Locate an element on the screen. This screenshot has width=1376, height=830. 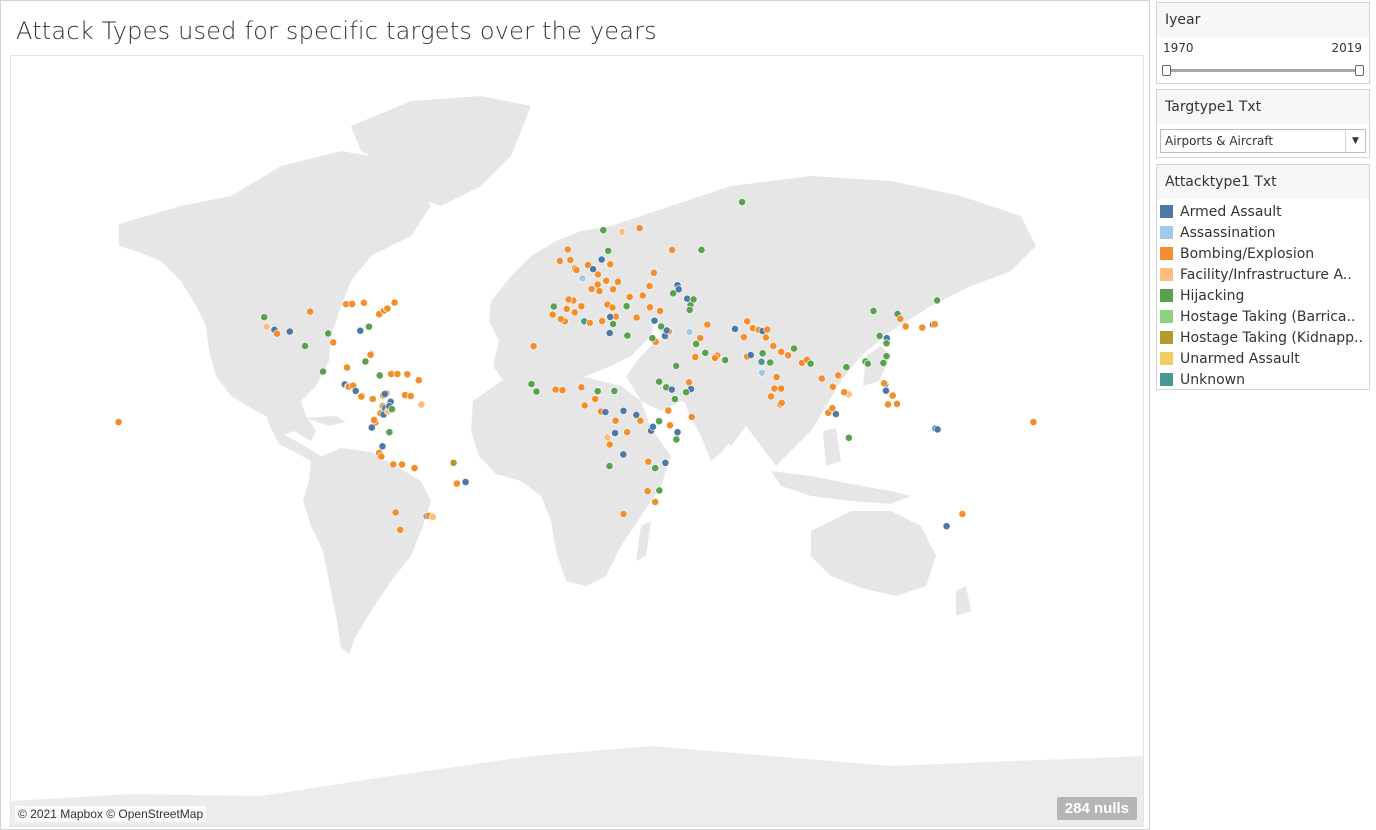
year-slider-max-handle is located at coordinates (1359, 70).